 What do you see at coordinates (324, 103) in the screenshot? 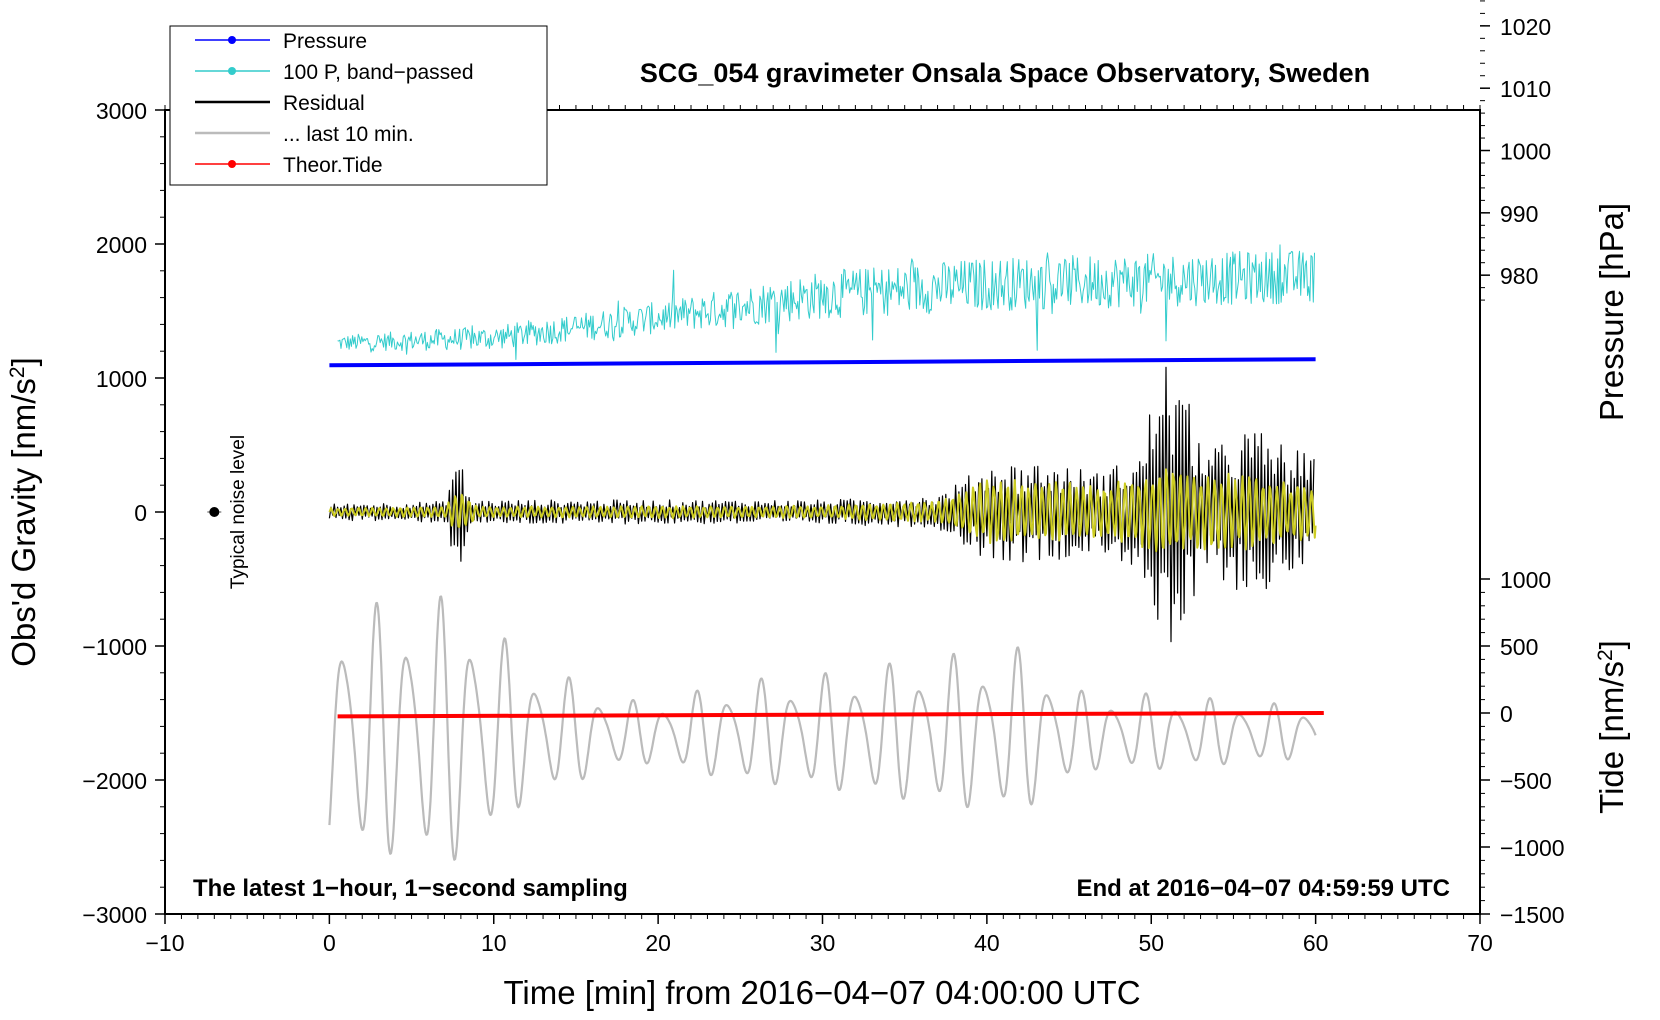
I see `legend-label-residual: Residual` at bounding box center [324, 103].